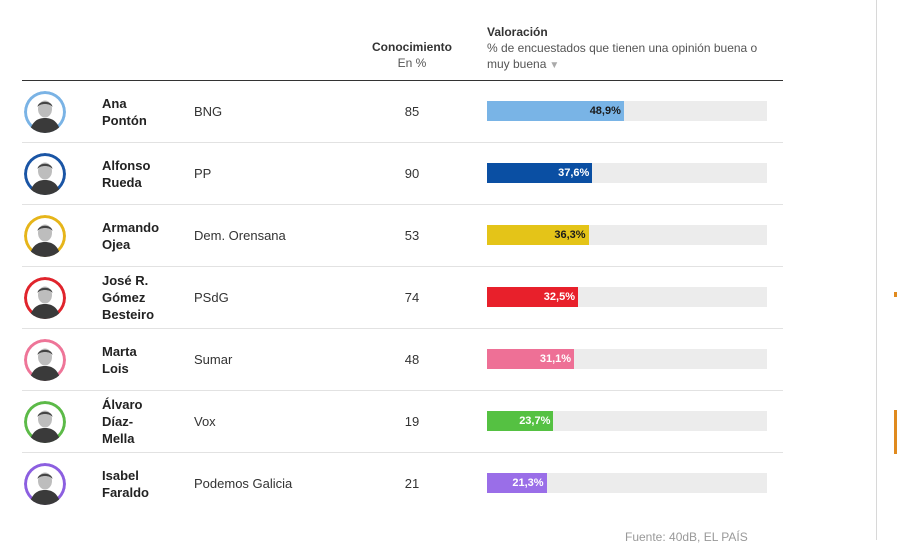 The height and width of the screenshot is (544, 897). I want to click on bar-value-label: 36,3%, so click(570, 235).